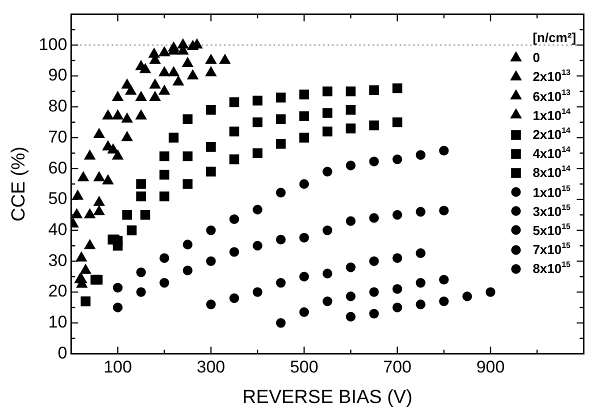  I want to click on y-tick-label: 0, so click(63, 352).